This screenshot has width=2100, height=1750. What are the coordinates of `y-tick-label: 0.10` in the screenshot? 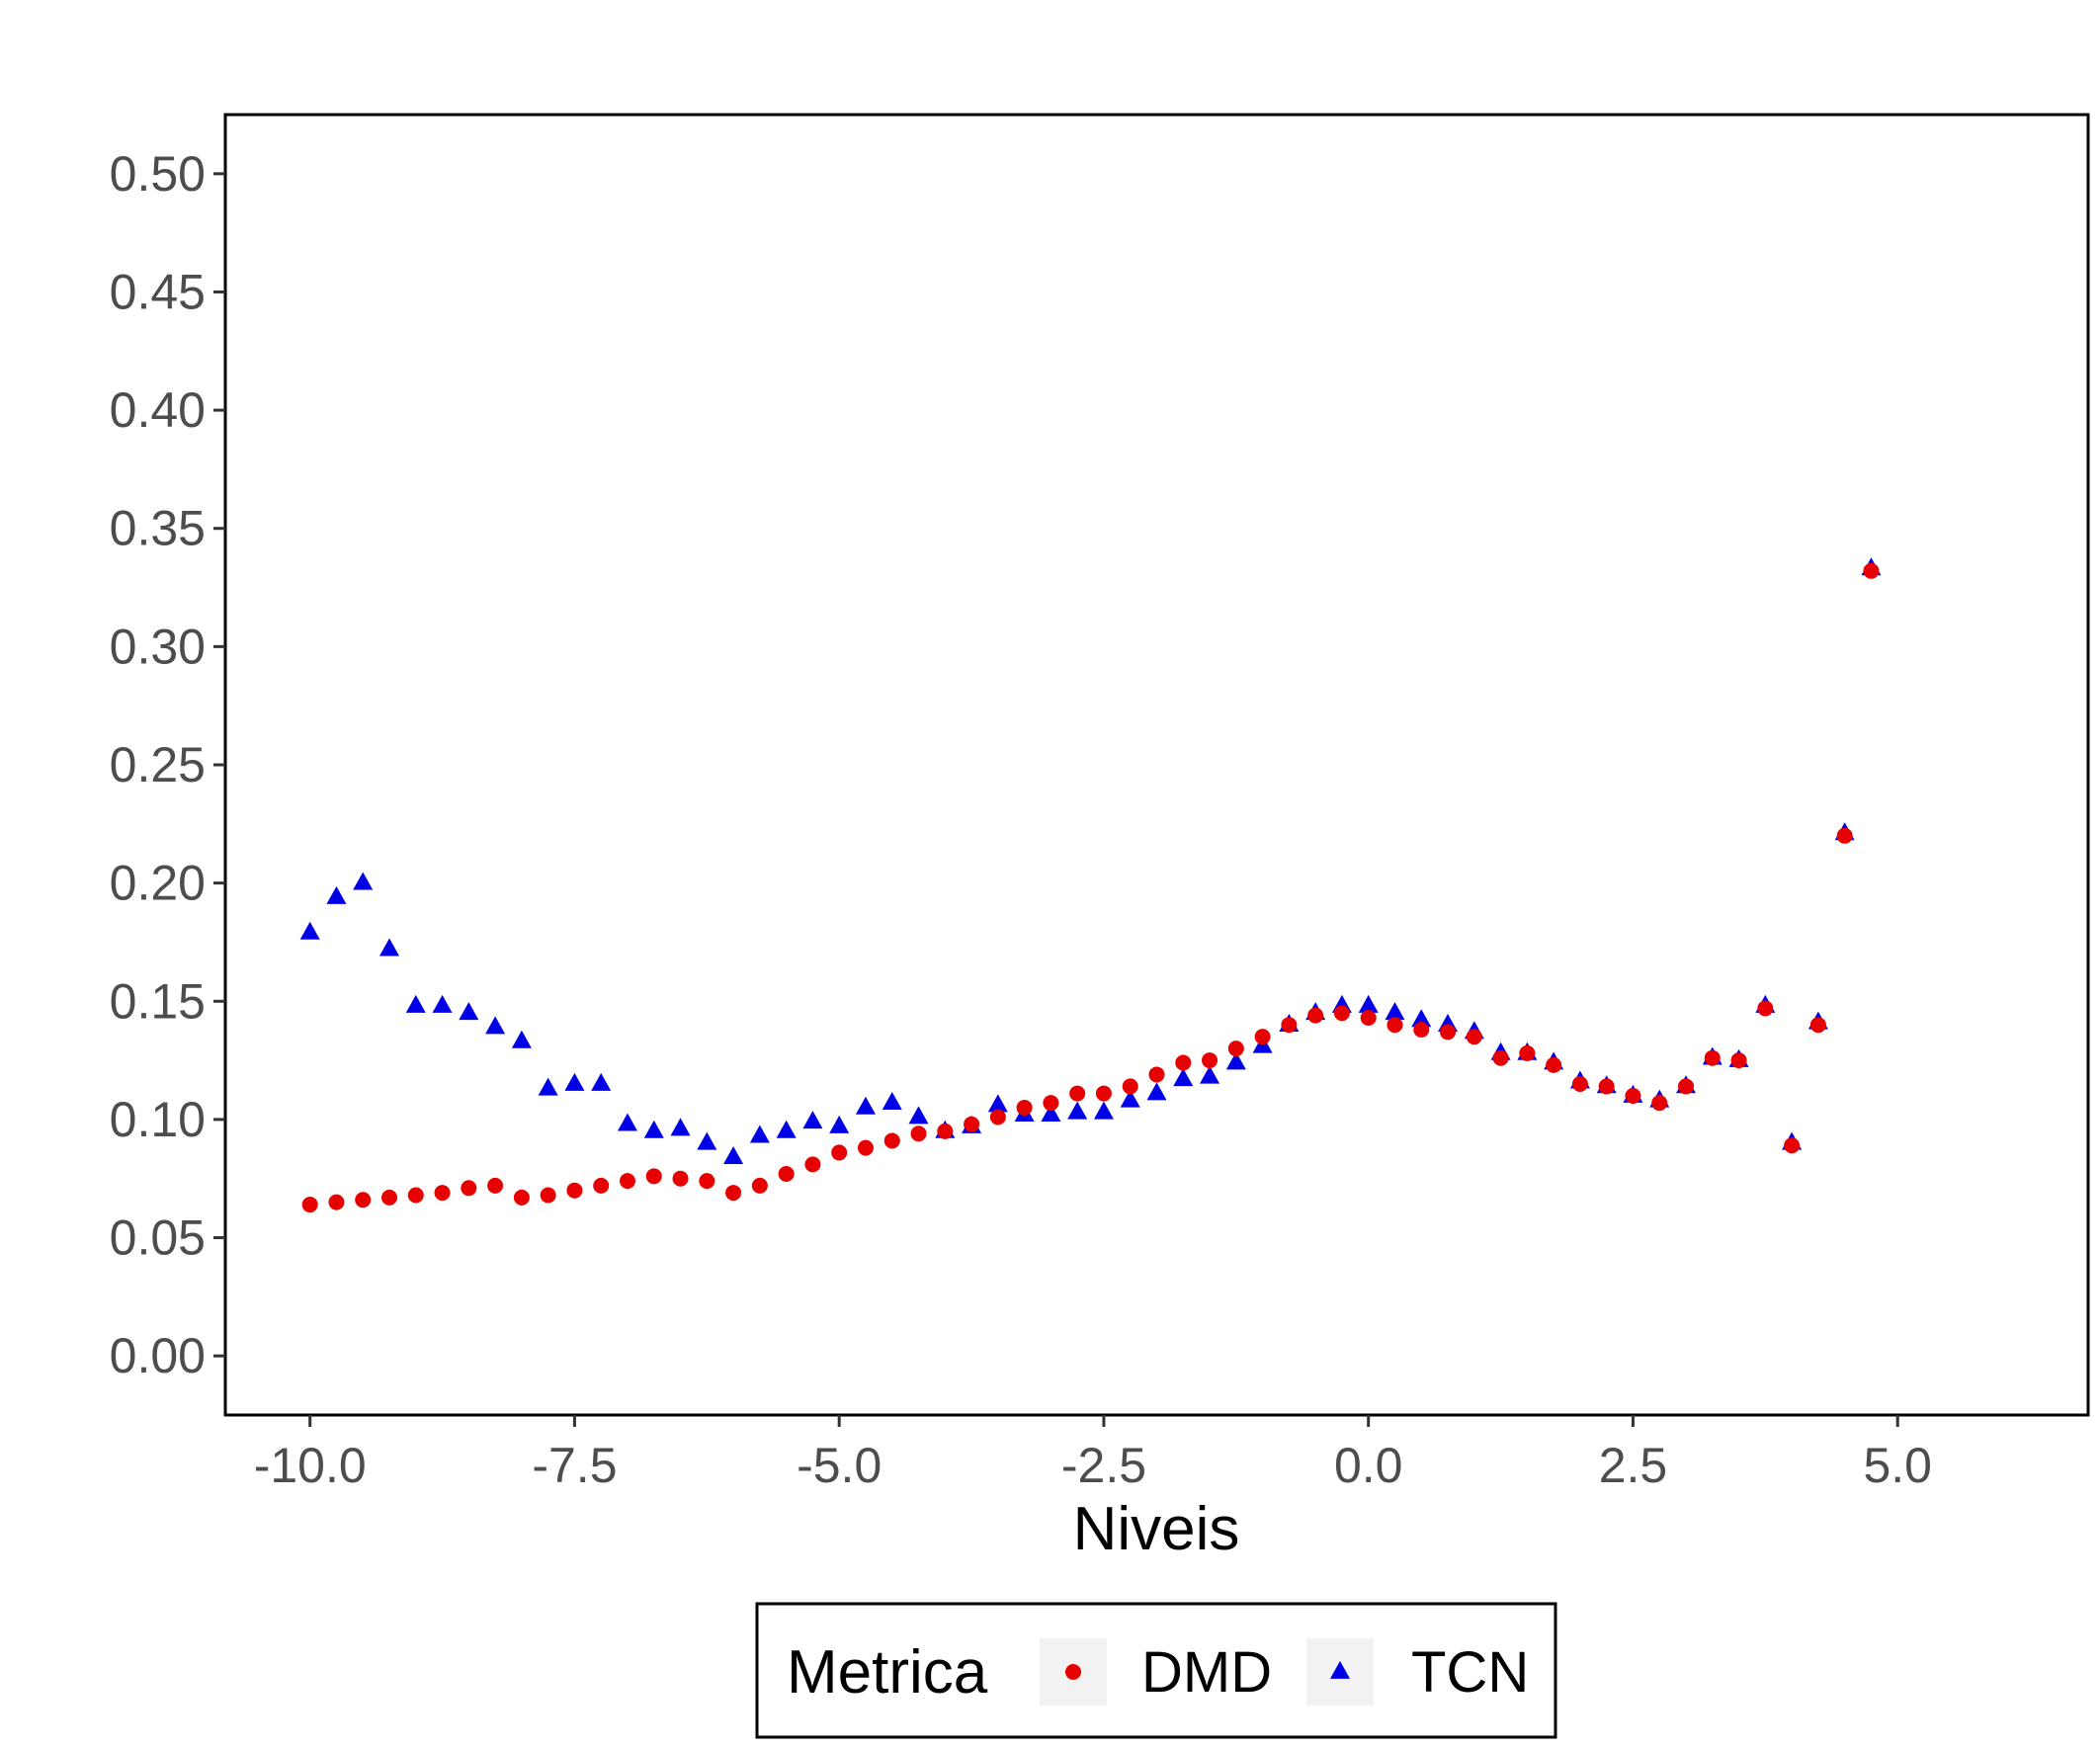 It's located at (158, 1119).